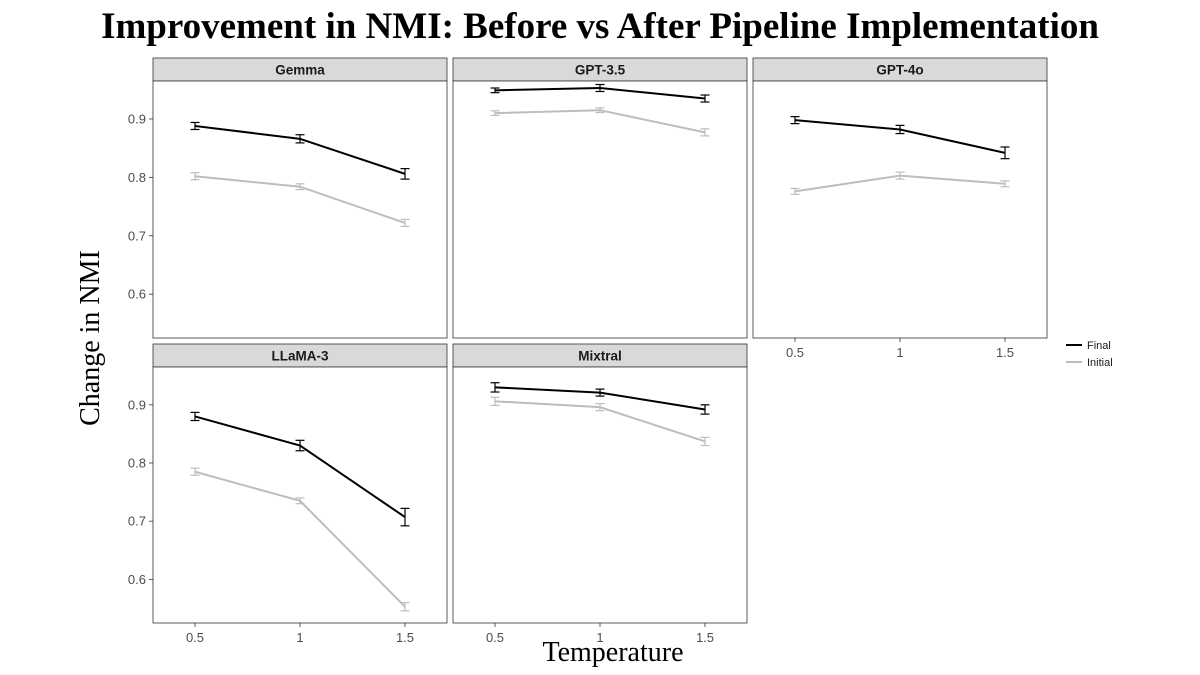 This screenshot has width=1200, height=675. I want to click on panel-llama-3: LLaMA-3 0.6 0.7 0.8 0.9 0.5 1 1.5, so click(288, 494).